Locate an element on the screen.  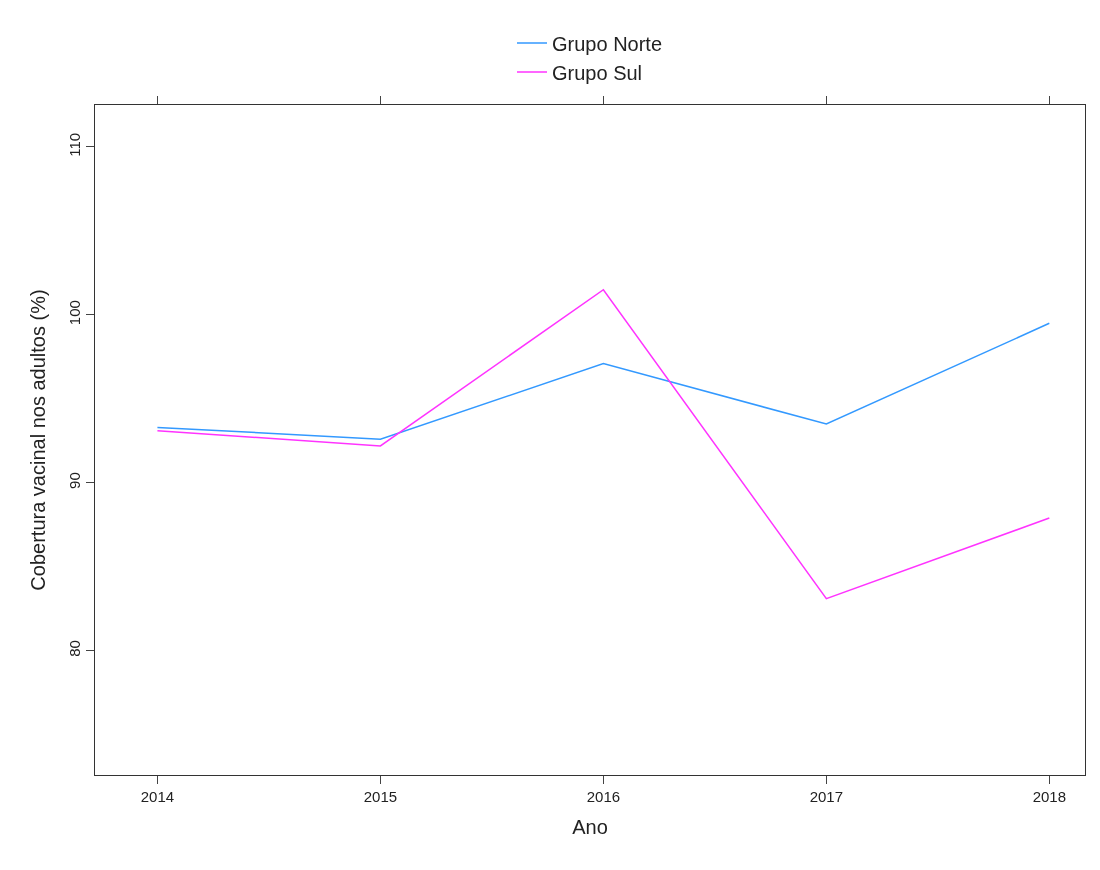
legend-label: Grupo Norte is located at coordinates (607, 43).